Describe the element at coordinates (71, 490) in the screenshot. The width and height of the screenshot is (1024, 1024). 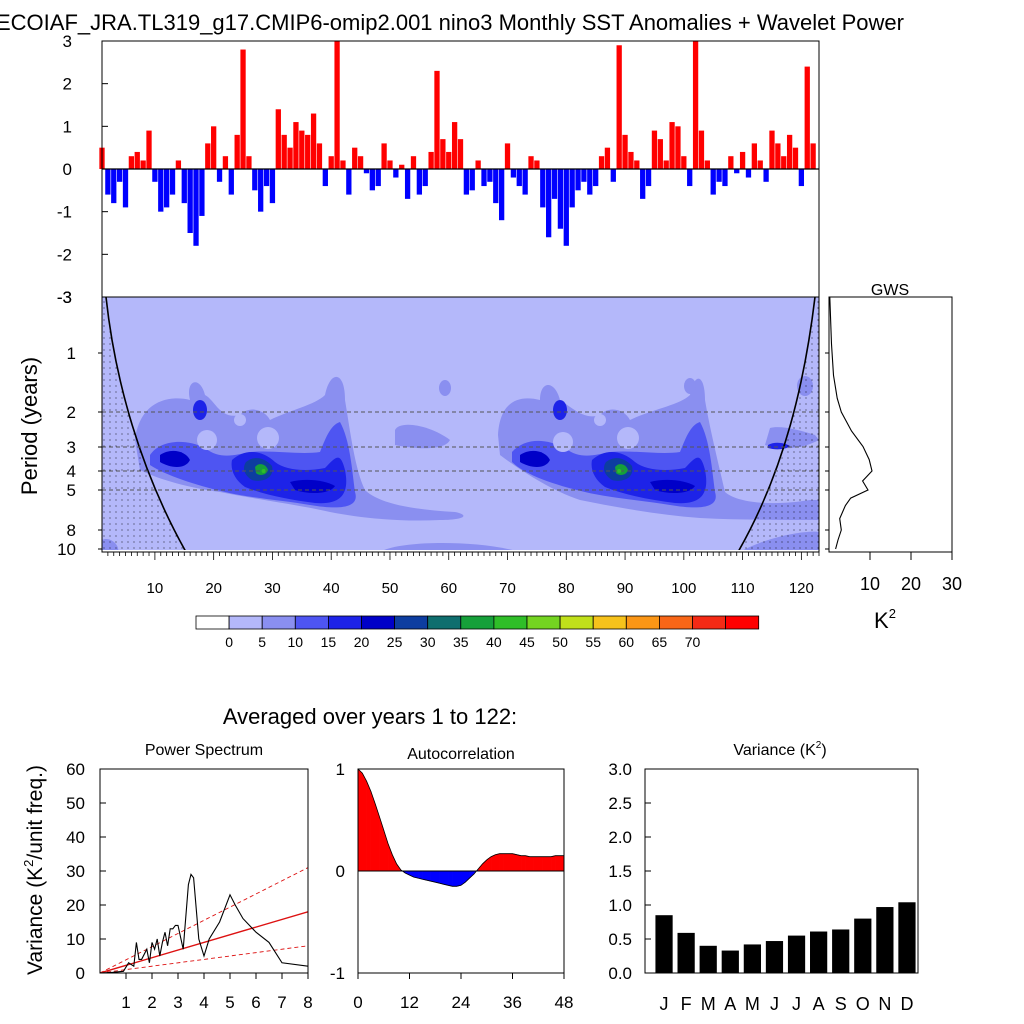
I see `wavelet-ytick-label: 5` at that location.